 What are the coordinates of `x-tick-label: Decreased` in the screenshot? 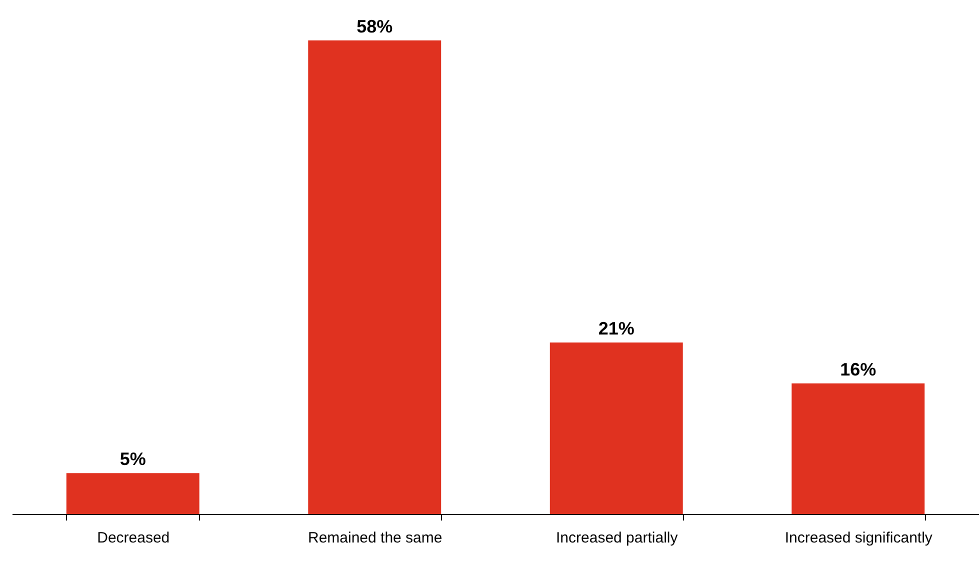 It's located at (133, 538).